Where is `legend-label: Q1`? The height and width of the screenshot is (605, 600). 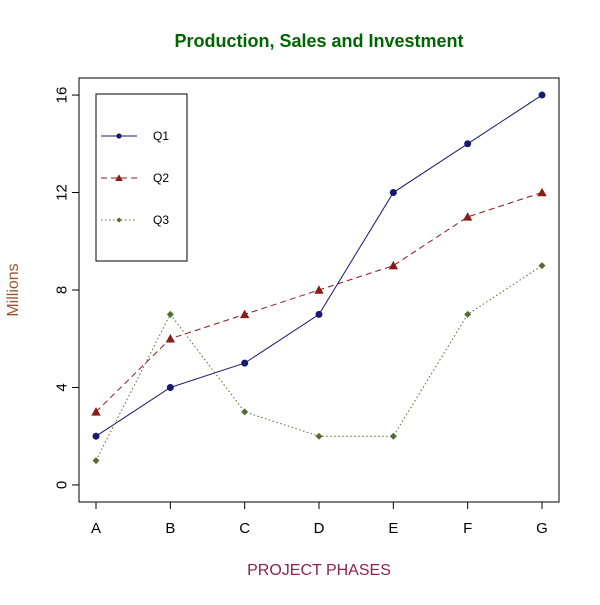 legend-label: Q1 is located at coordinates (161, 136).